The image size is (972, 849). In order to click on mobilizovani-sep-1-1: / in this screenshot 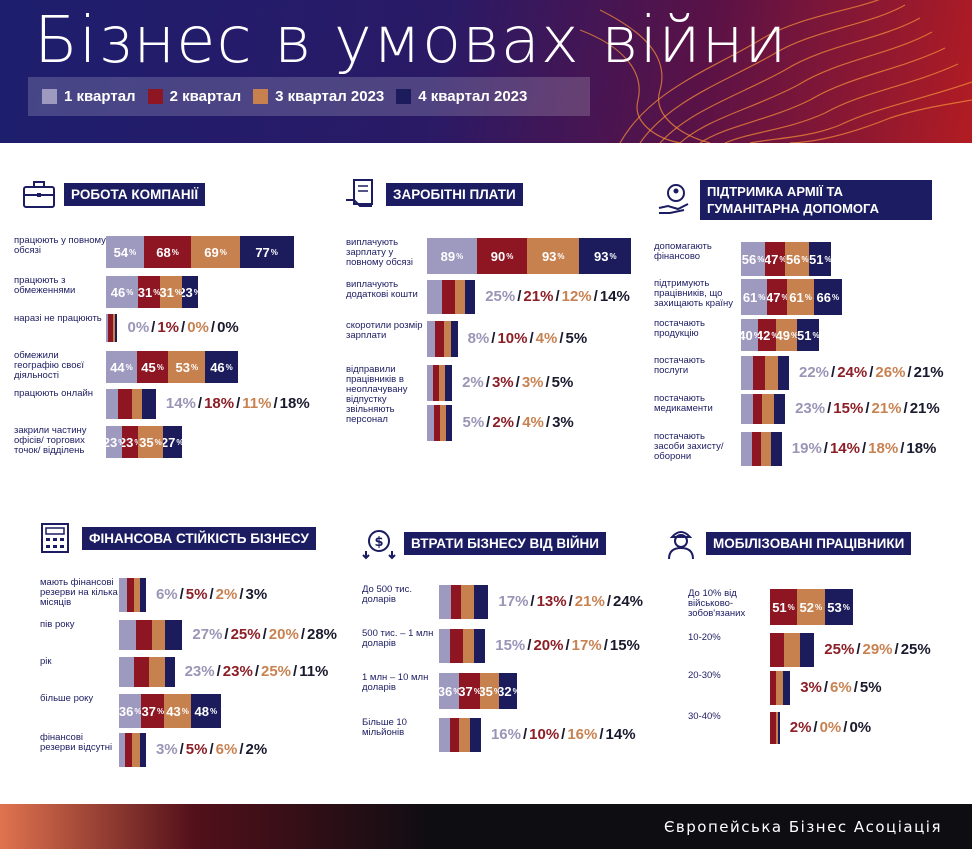, I will do `click(858, 649)`.